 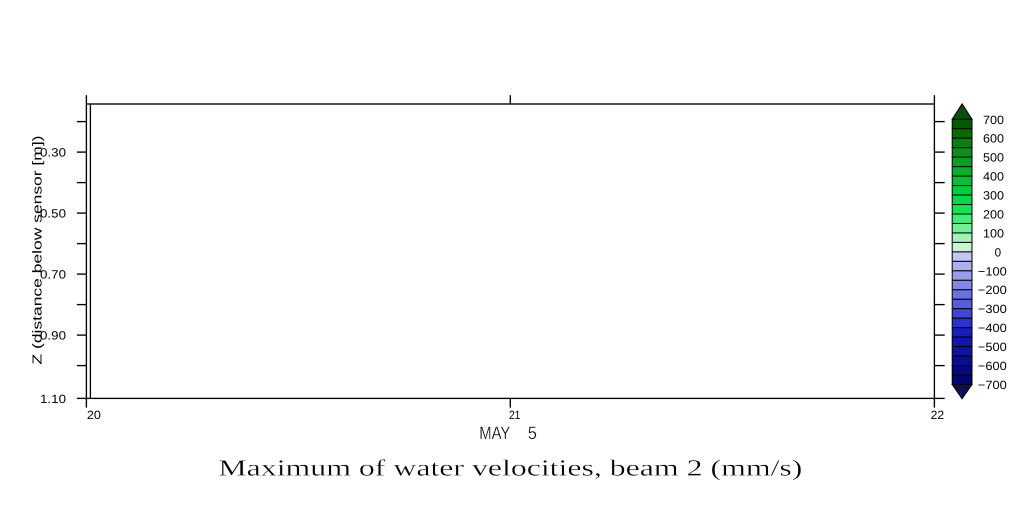 What do you see at coordinates (938, 415) in the screenshot?
I see `svg-text: 22` at bounding box center [938, 415].